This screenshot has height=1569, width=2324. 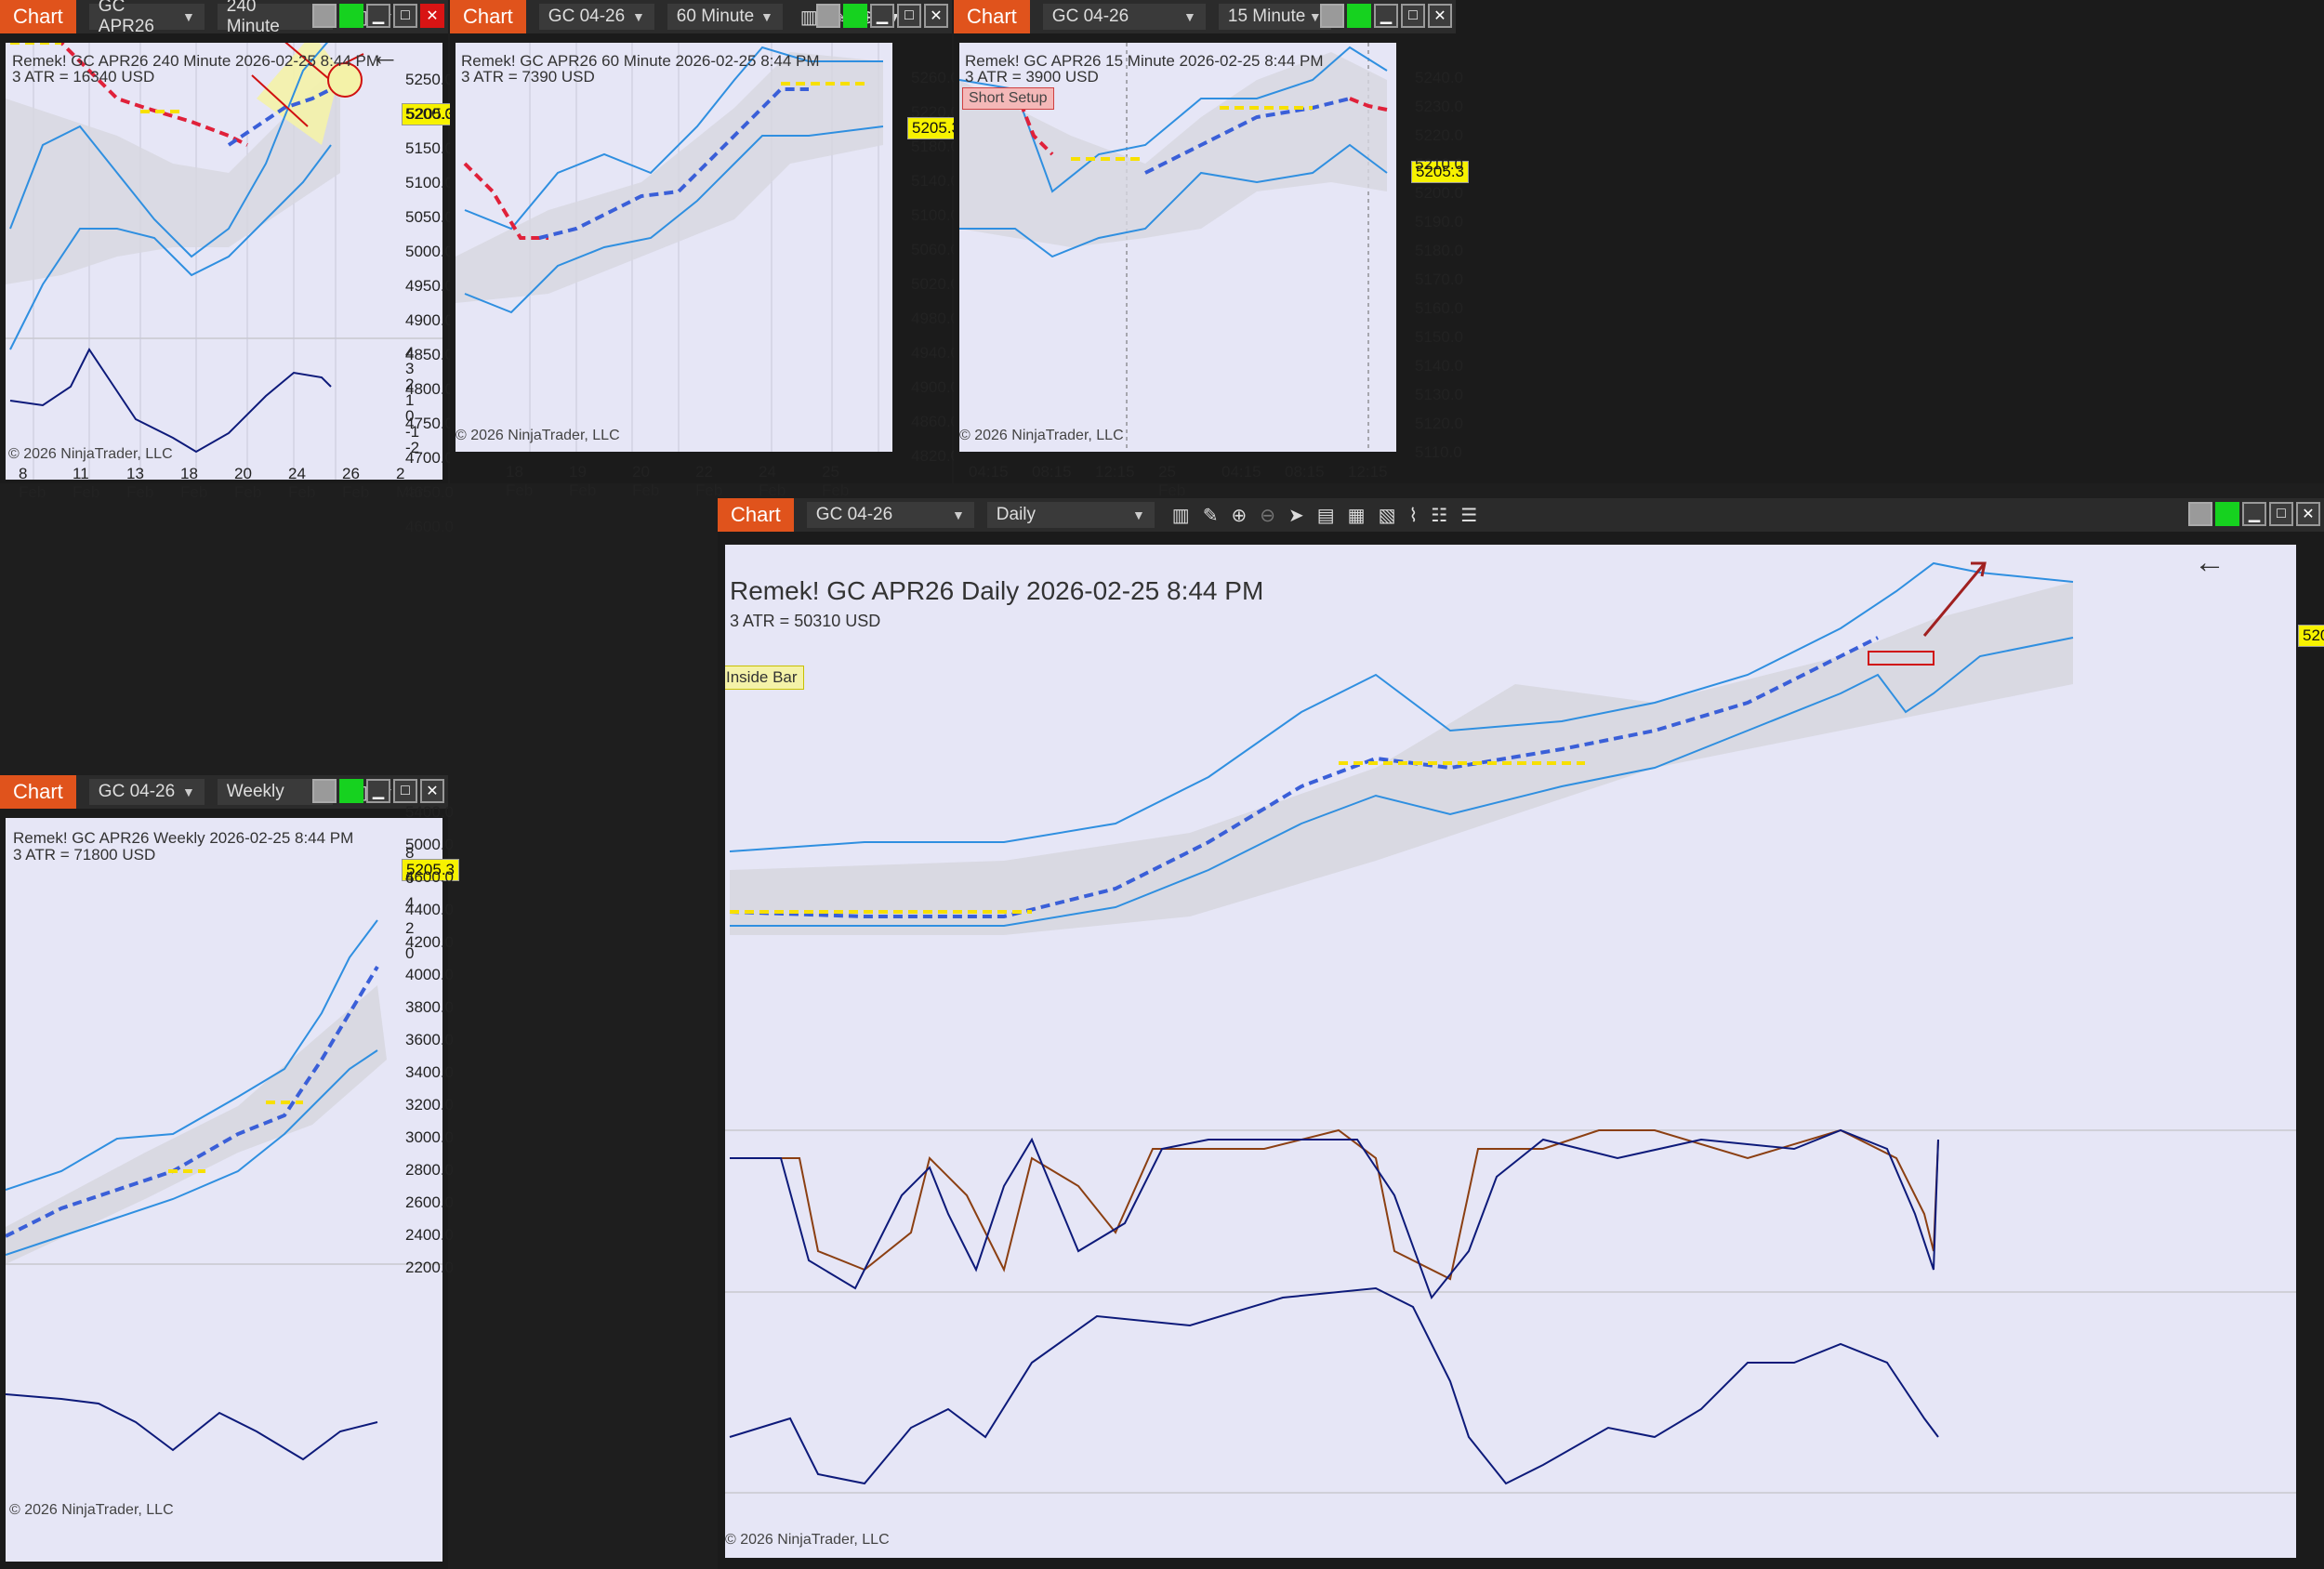 What do you see at coordinates (429, 182) in the screenshot?
I see `axis-label: 5100.0` at bounding box center [429, 182].